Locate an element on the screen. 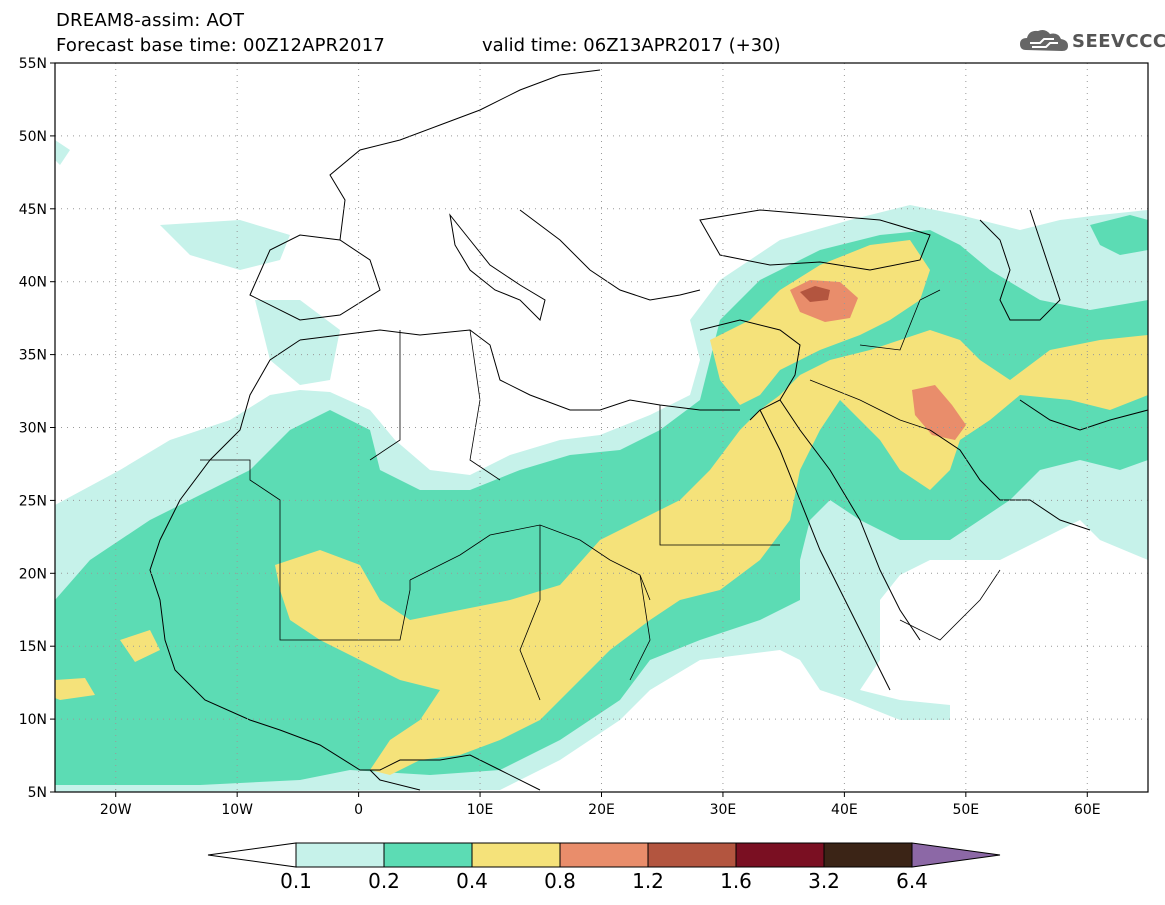 The image size is (1165, 905). aot-level-0.2-patch is located at coordinates (1119, 235).